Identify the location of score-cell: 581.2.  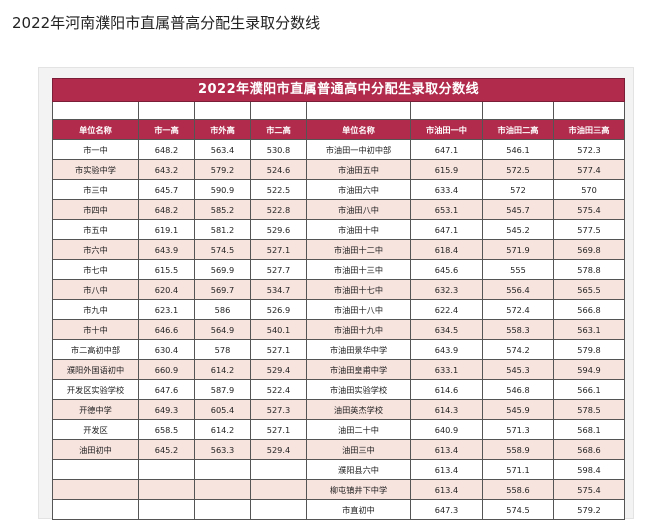
(222, 229).